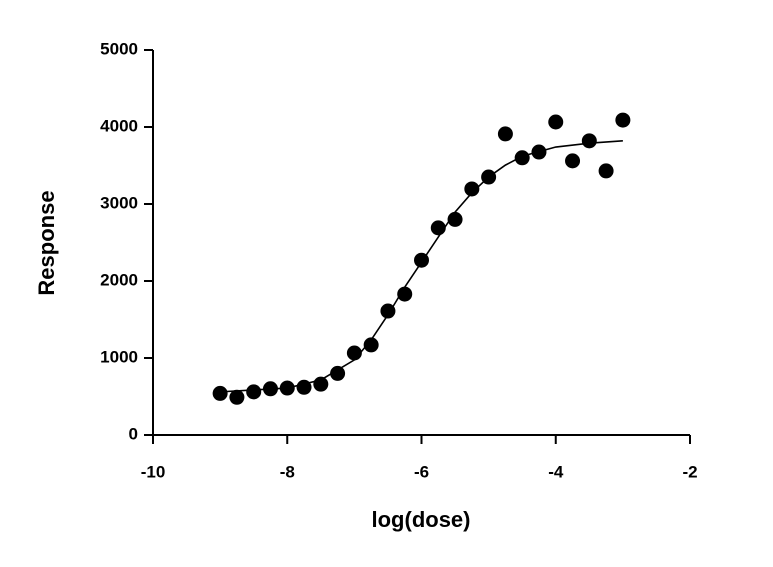  Describe the element at coordinates (689, 471) in the screenshot. I see `x-tick-label: -2` at that location.